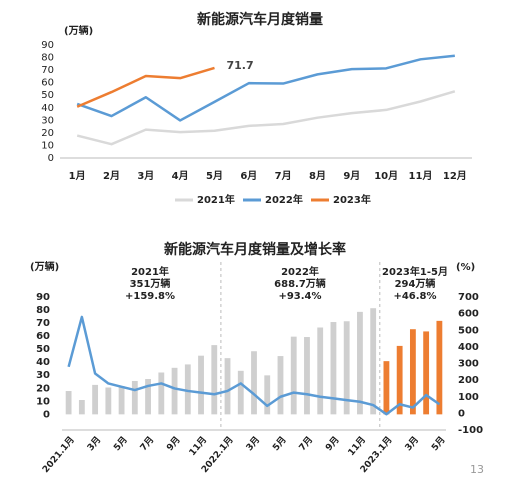 Image resolution: width=507 pixels, height=489 pixels. Describe the element at coordinates (468, 397) in the screenshot. I see `y2-tick-label: 100` at that location.